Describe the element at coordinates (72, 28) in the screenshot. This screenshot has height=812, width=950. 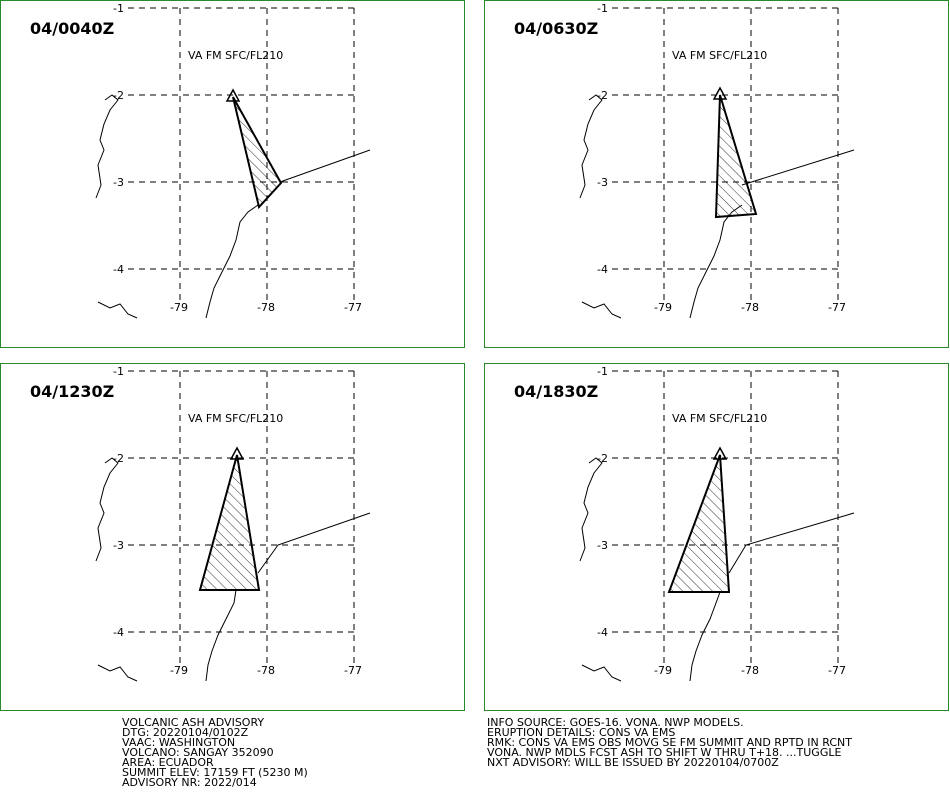
I see `valid-time: 04/0040Z` at that location.